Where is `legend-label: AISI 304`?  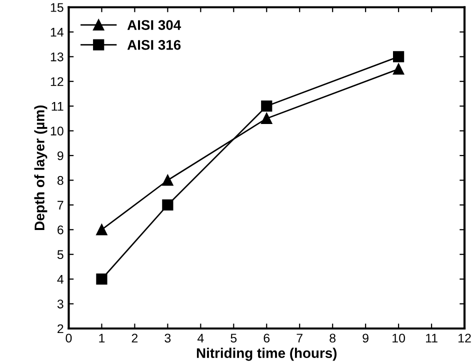 legend-label: AISI 304 is located at coordinates (154, 25).